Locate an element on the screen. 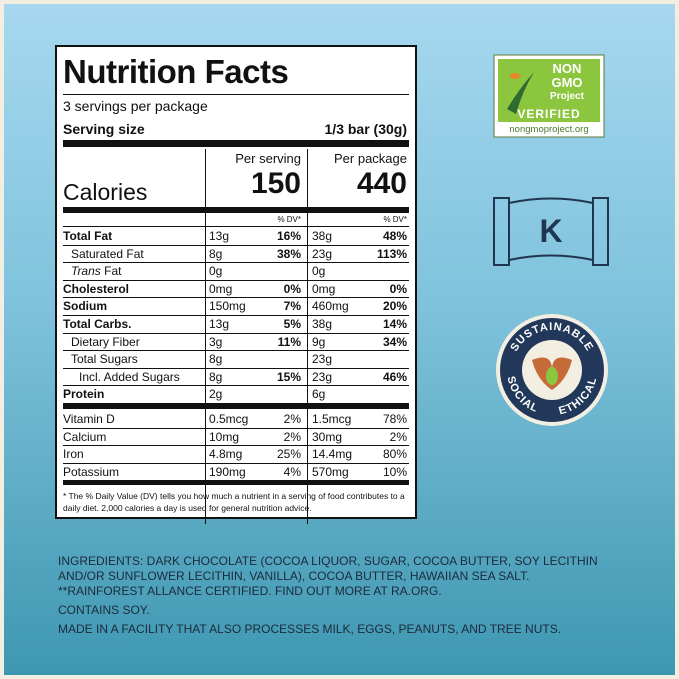 The height and width of the screenshot is (679, 679). amount-serving: 0.5mcg is located at coordinates (229, 419).